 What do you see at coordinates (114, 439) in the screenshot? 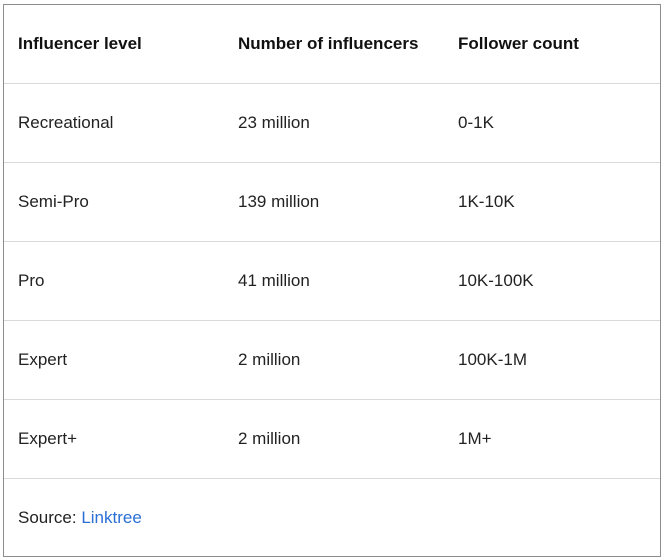
I see `cell-influencer-level: Expert+` at bounding box center [114, 439].